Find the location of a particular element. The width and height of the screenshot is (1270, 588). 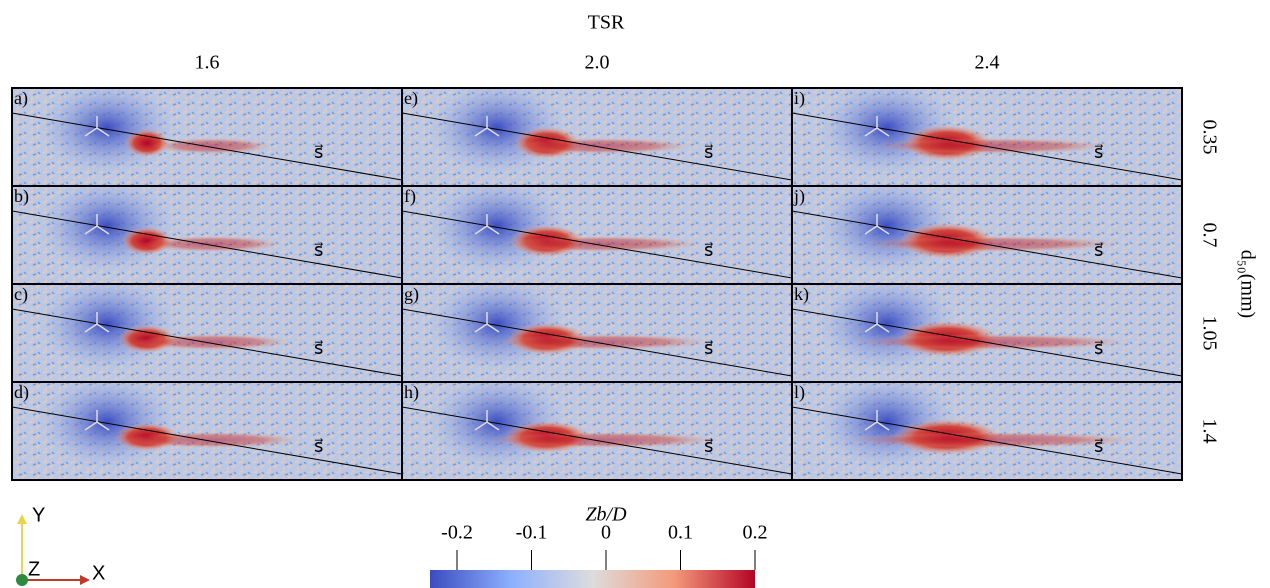

panel: e) s⃗ is located at coordinates (597, 137).